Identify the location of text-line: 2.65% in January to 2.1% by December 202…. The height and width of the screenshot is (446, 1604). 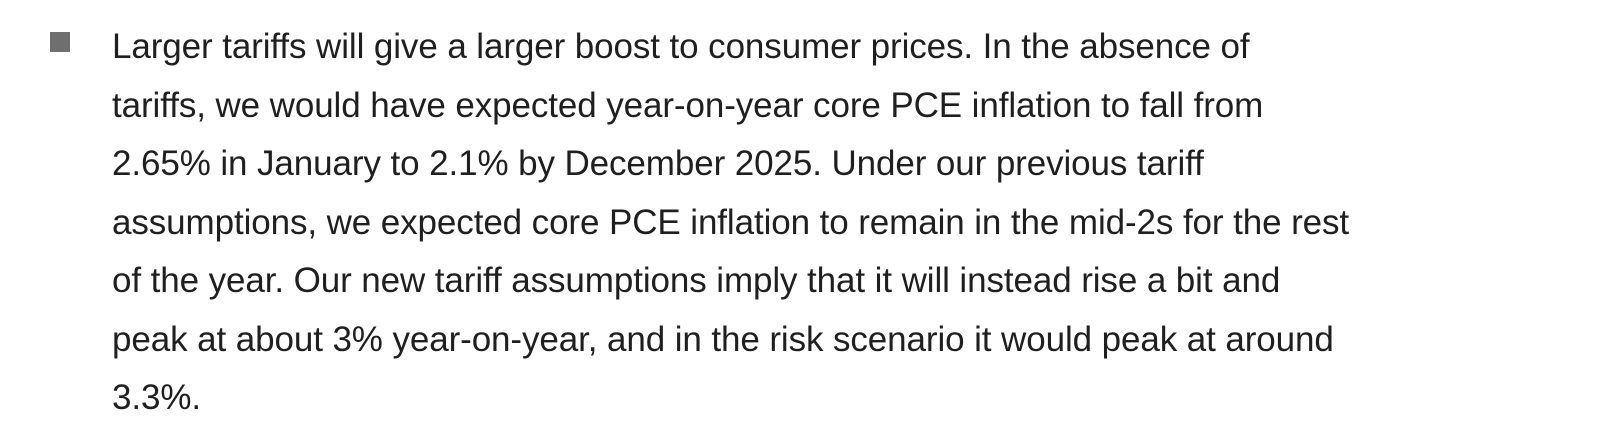
(658, 163).